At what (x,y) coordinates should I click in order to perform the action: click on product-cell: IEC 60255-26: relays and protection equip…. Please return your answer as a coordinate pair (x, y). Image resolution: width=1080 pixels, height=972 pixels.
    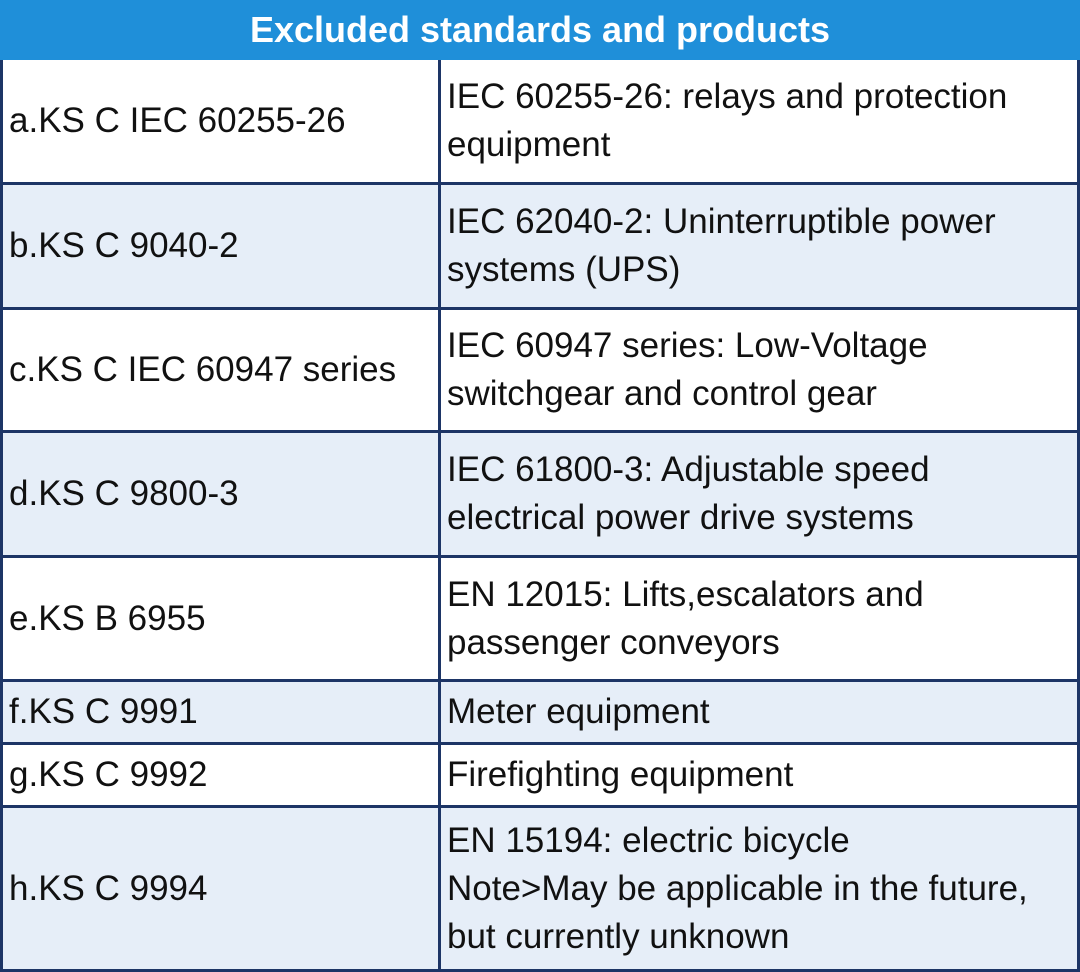
    Looking at the image, I should click on (760, 121).